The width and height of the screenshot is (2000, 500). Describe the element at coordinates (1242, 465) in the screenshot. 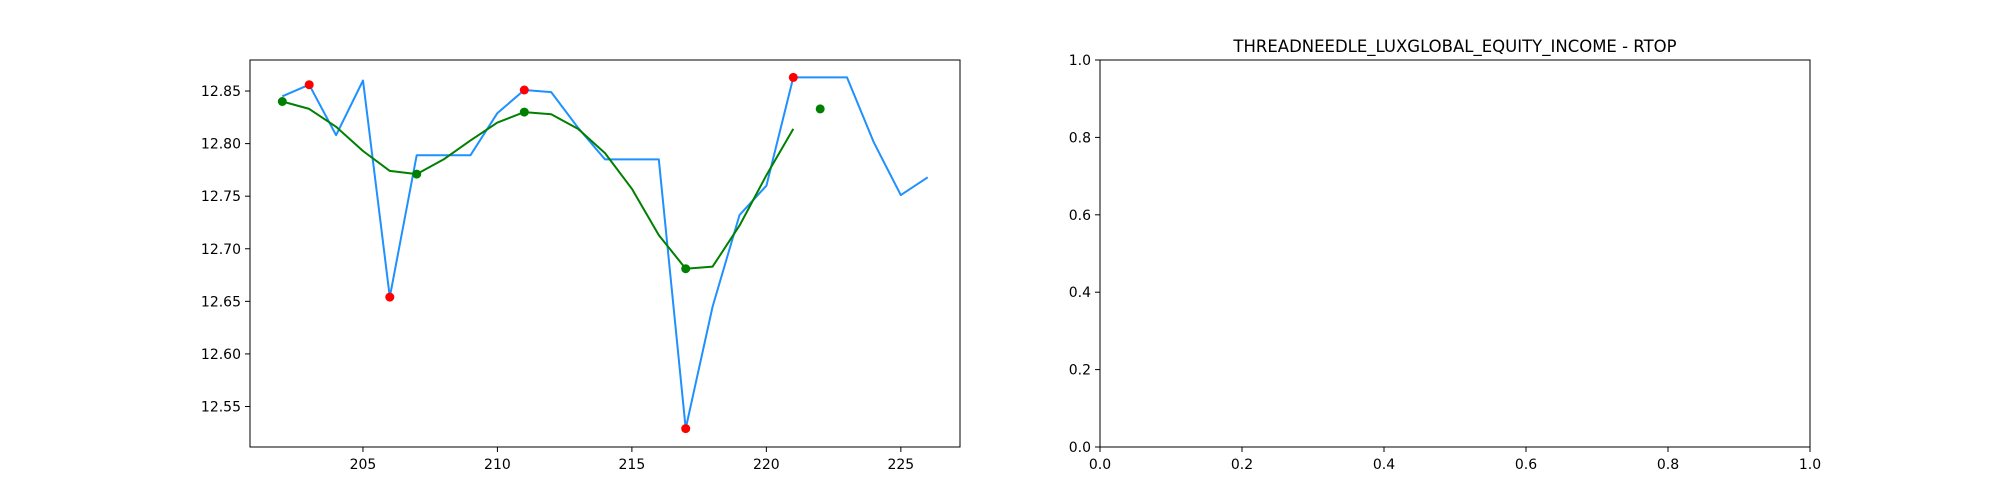

I see `x-tick-label: 0.2` at that location.